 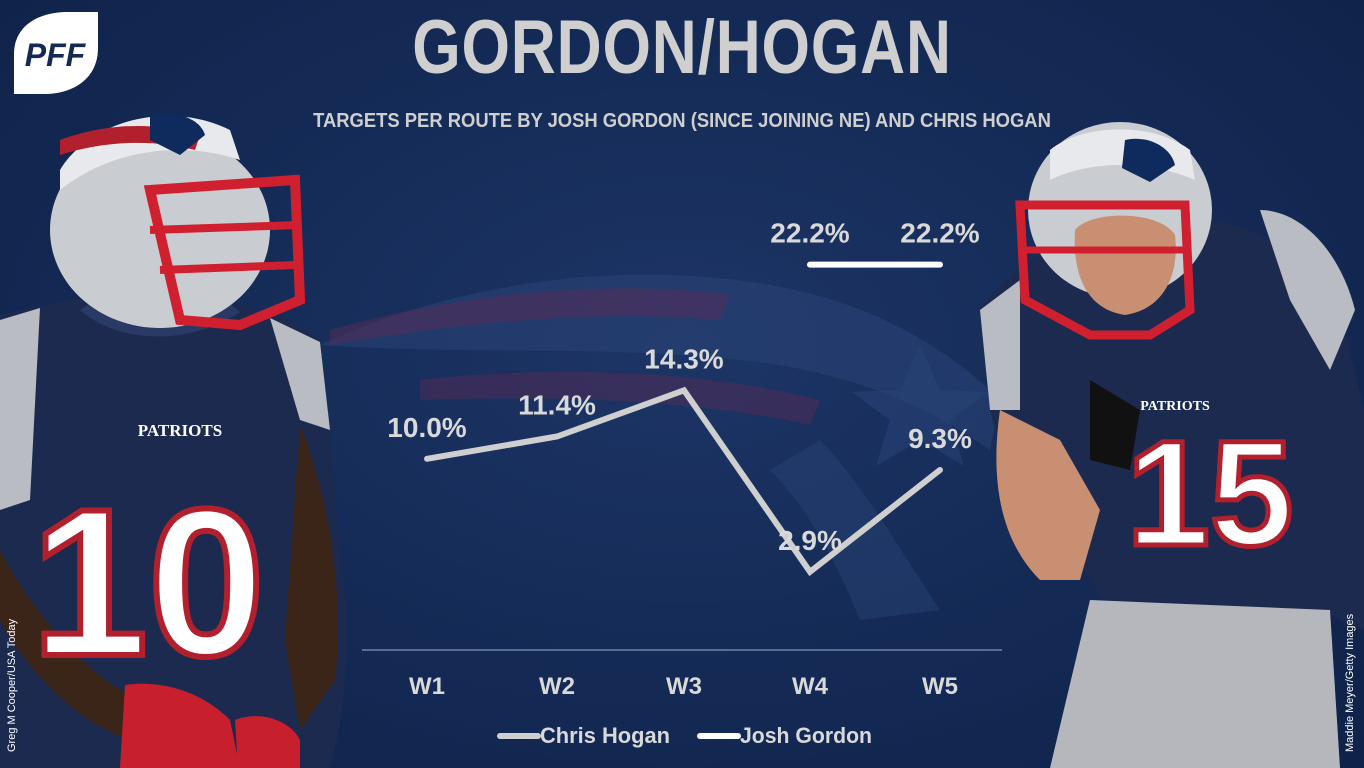 I want to click on data-label-josh-gordon-w4: 22.2%, so click(x=809, y=233).